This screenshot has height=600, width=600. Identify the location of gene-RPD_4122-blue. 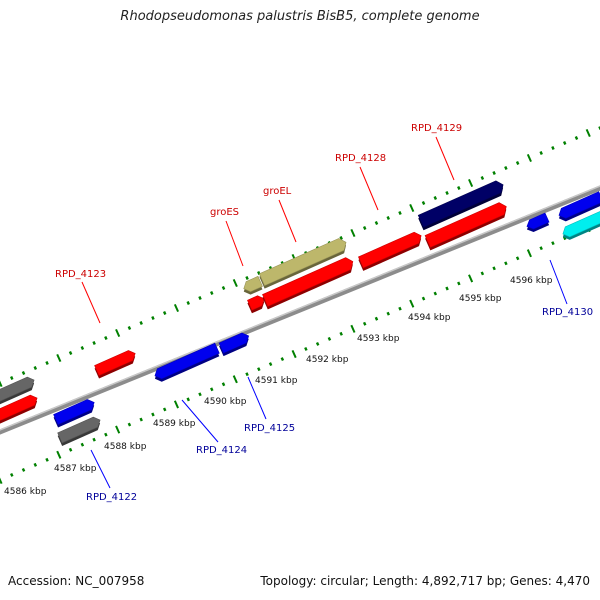
(74, 412).